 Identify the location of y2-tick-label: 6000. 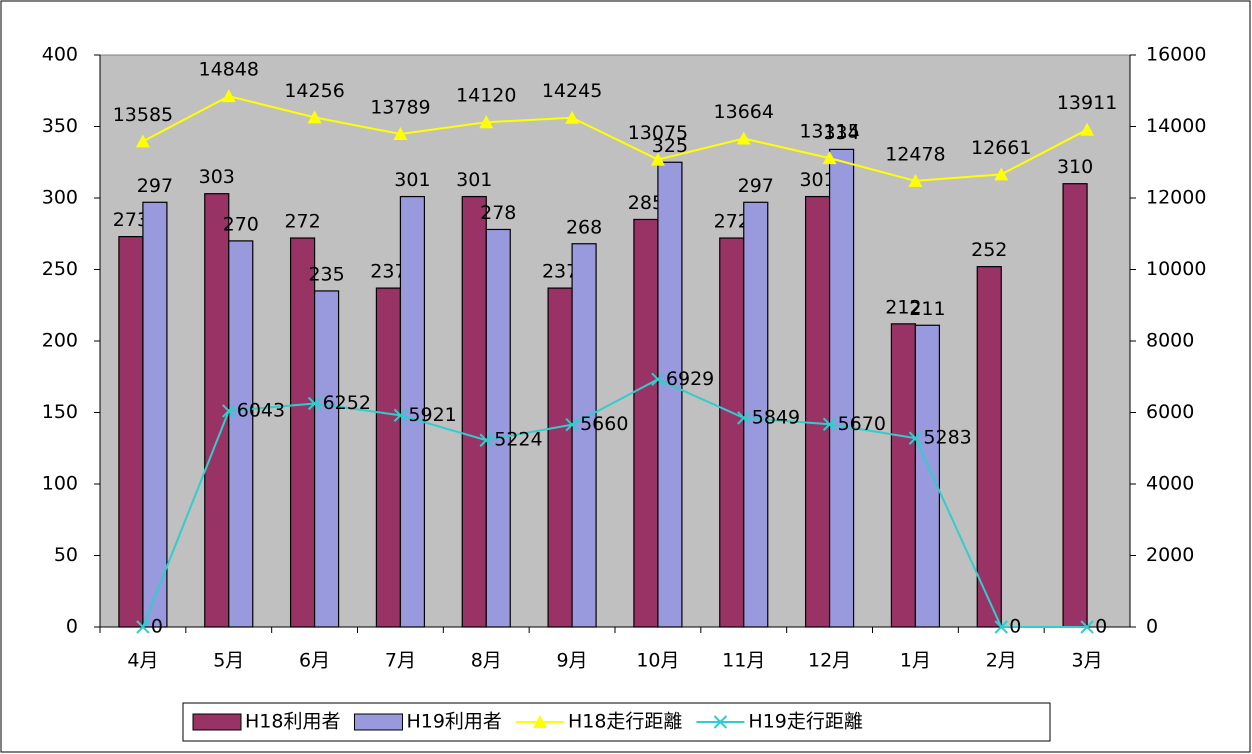
(1170, 412).